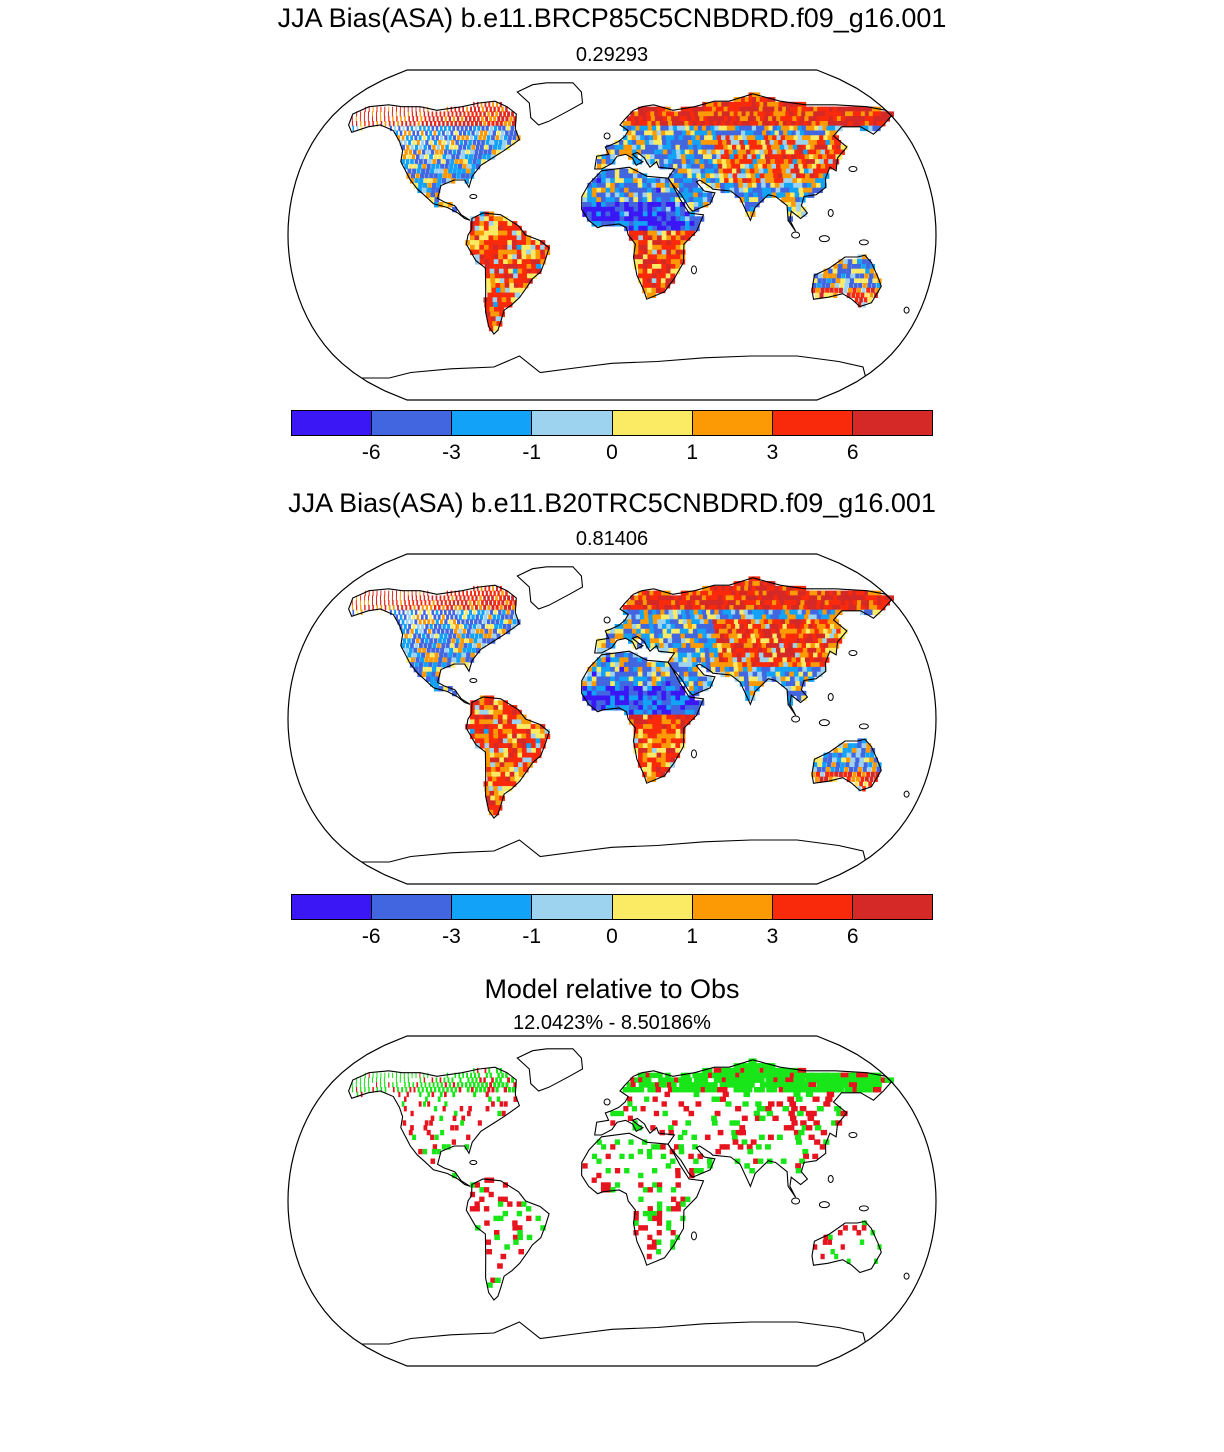  I want to click on panel-2-map, so click(612, 719).